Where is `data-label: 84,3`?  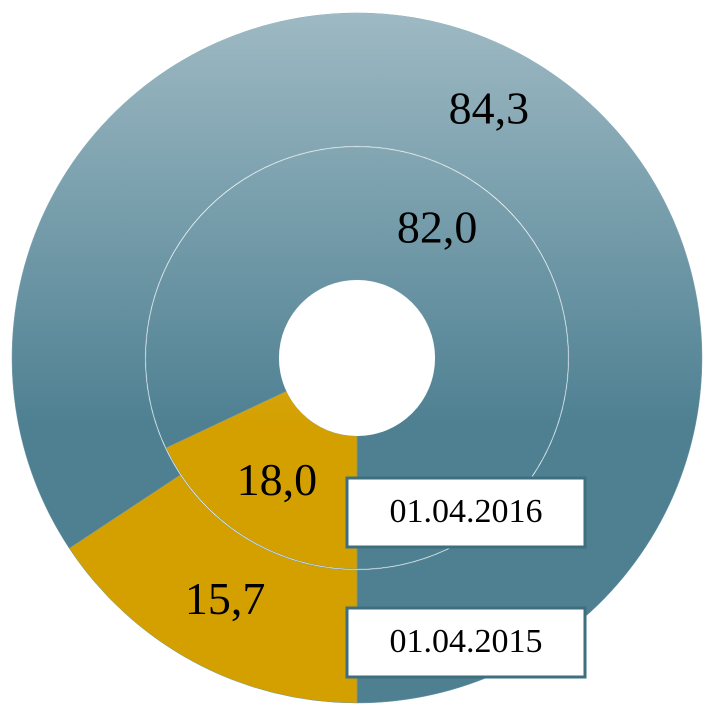 data-label: 84,3 is located at coordinates (489, 107).